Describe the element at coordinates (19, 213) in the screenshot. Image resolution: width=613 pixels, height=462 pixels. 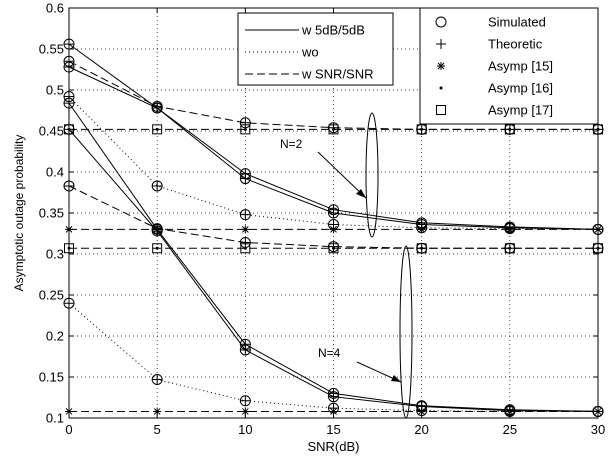
I see `y-axis-label: Asymptotic outage probability` at that location.